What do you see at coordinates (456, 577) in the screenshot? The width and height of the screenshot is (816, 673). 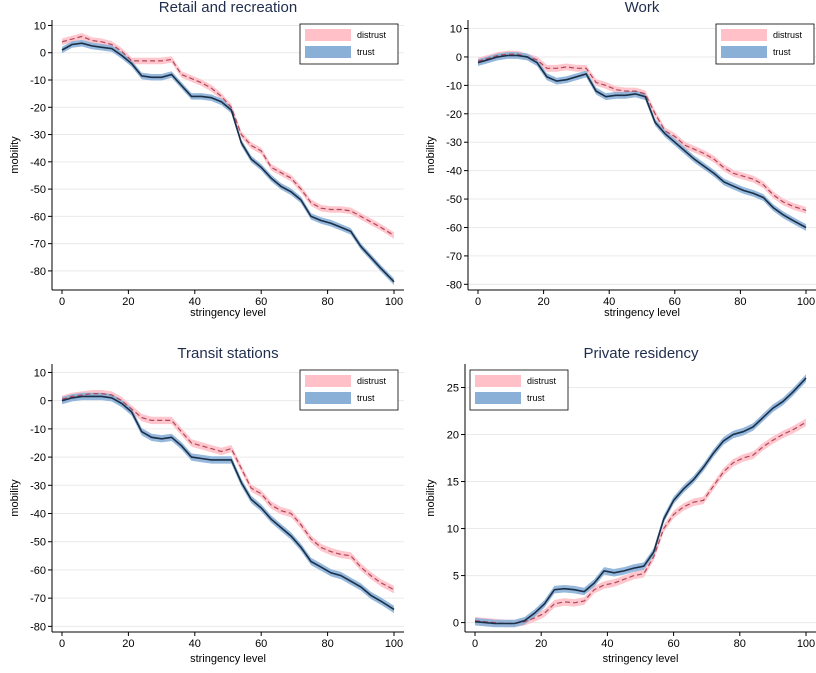 I see `y-tick-label: 5` at bounding box center [456, 577].